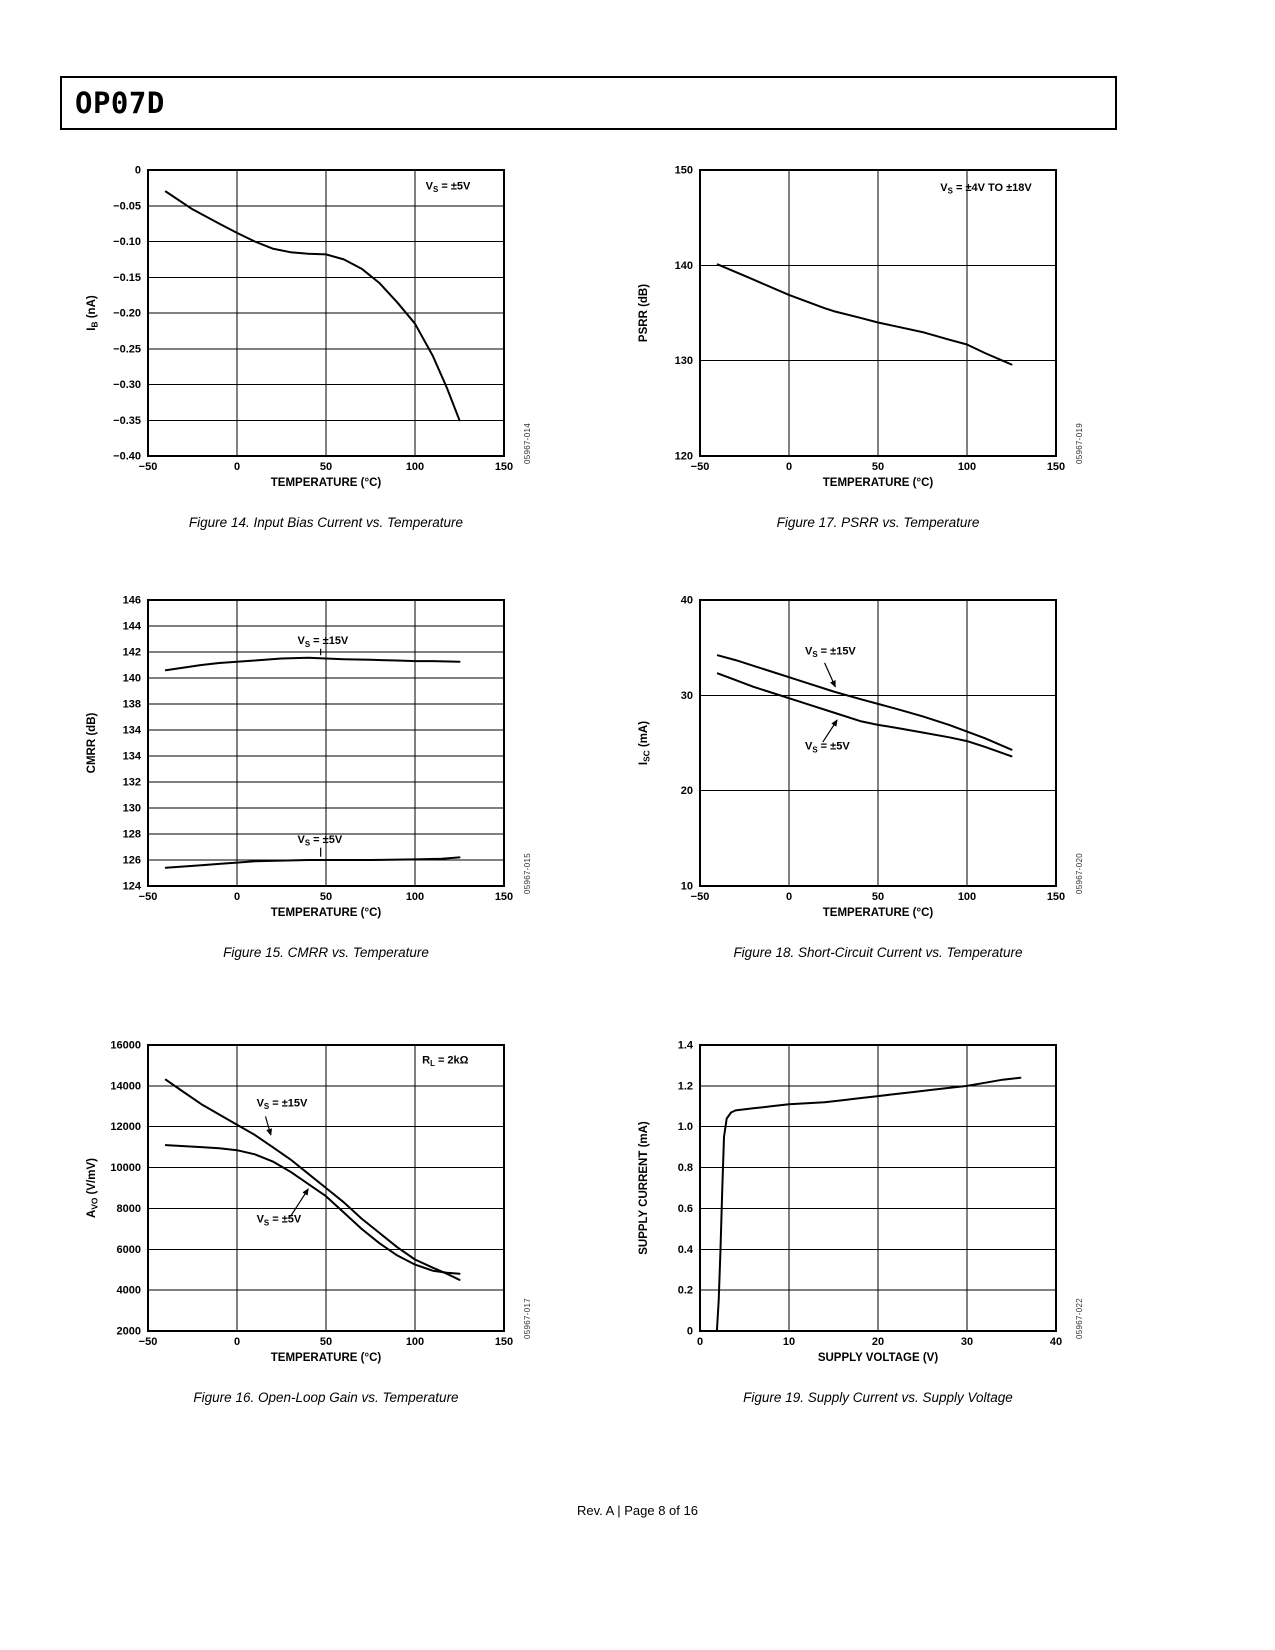 This screenshot has height=1650, width=1275. I want to click on y-tick-label: −0.35, so click(127, 421).